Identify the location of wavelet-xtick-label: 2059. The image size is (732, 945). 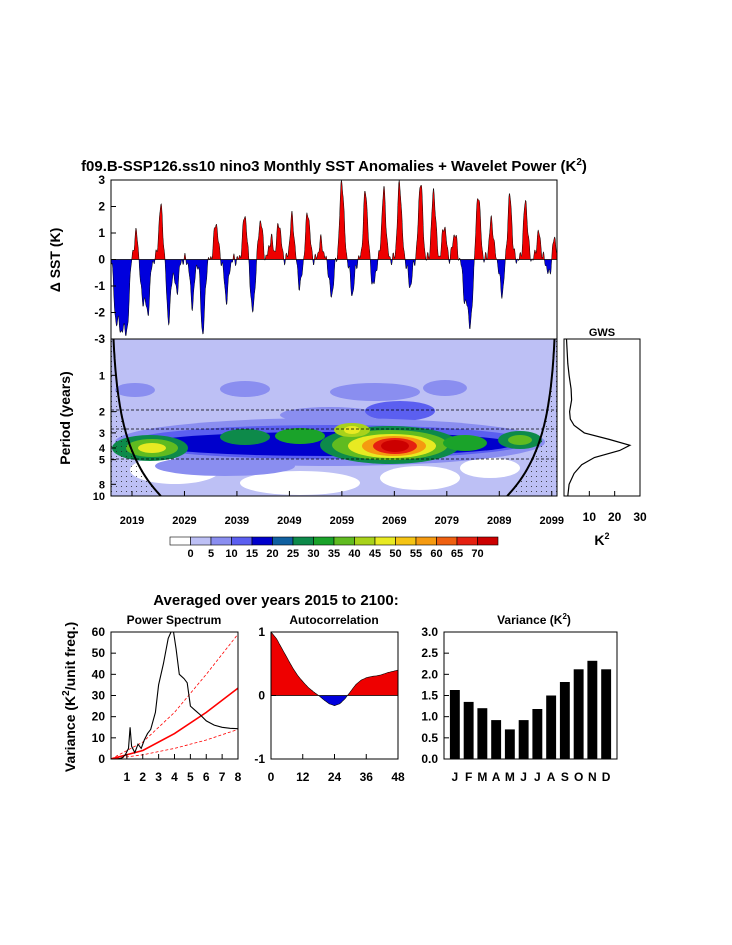
(342, 521).